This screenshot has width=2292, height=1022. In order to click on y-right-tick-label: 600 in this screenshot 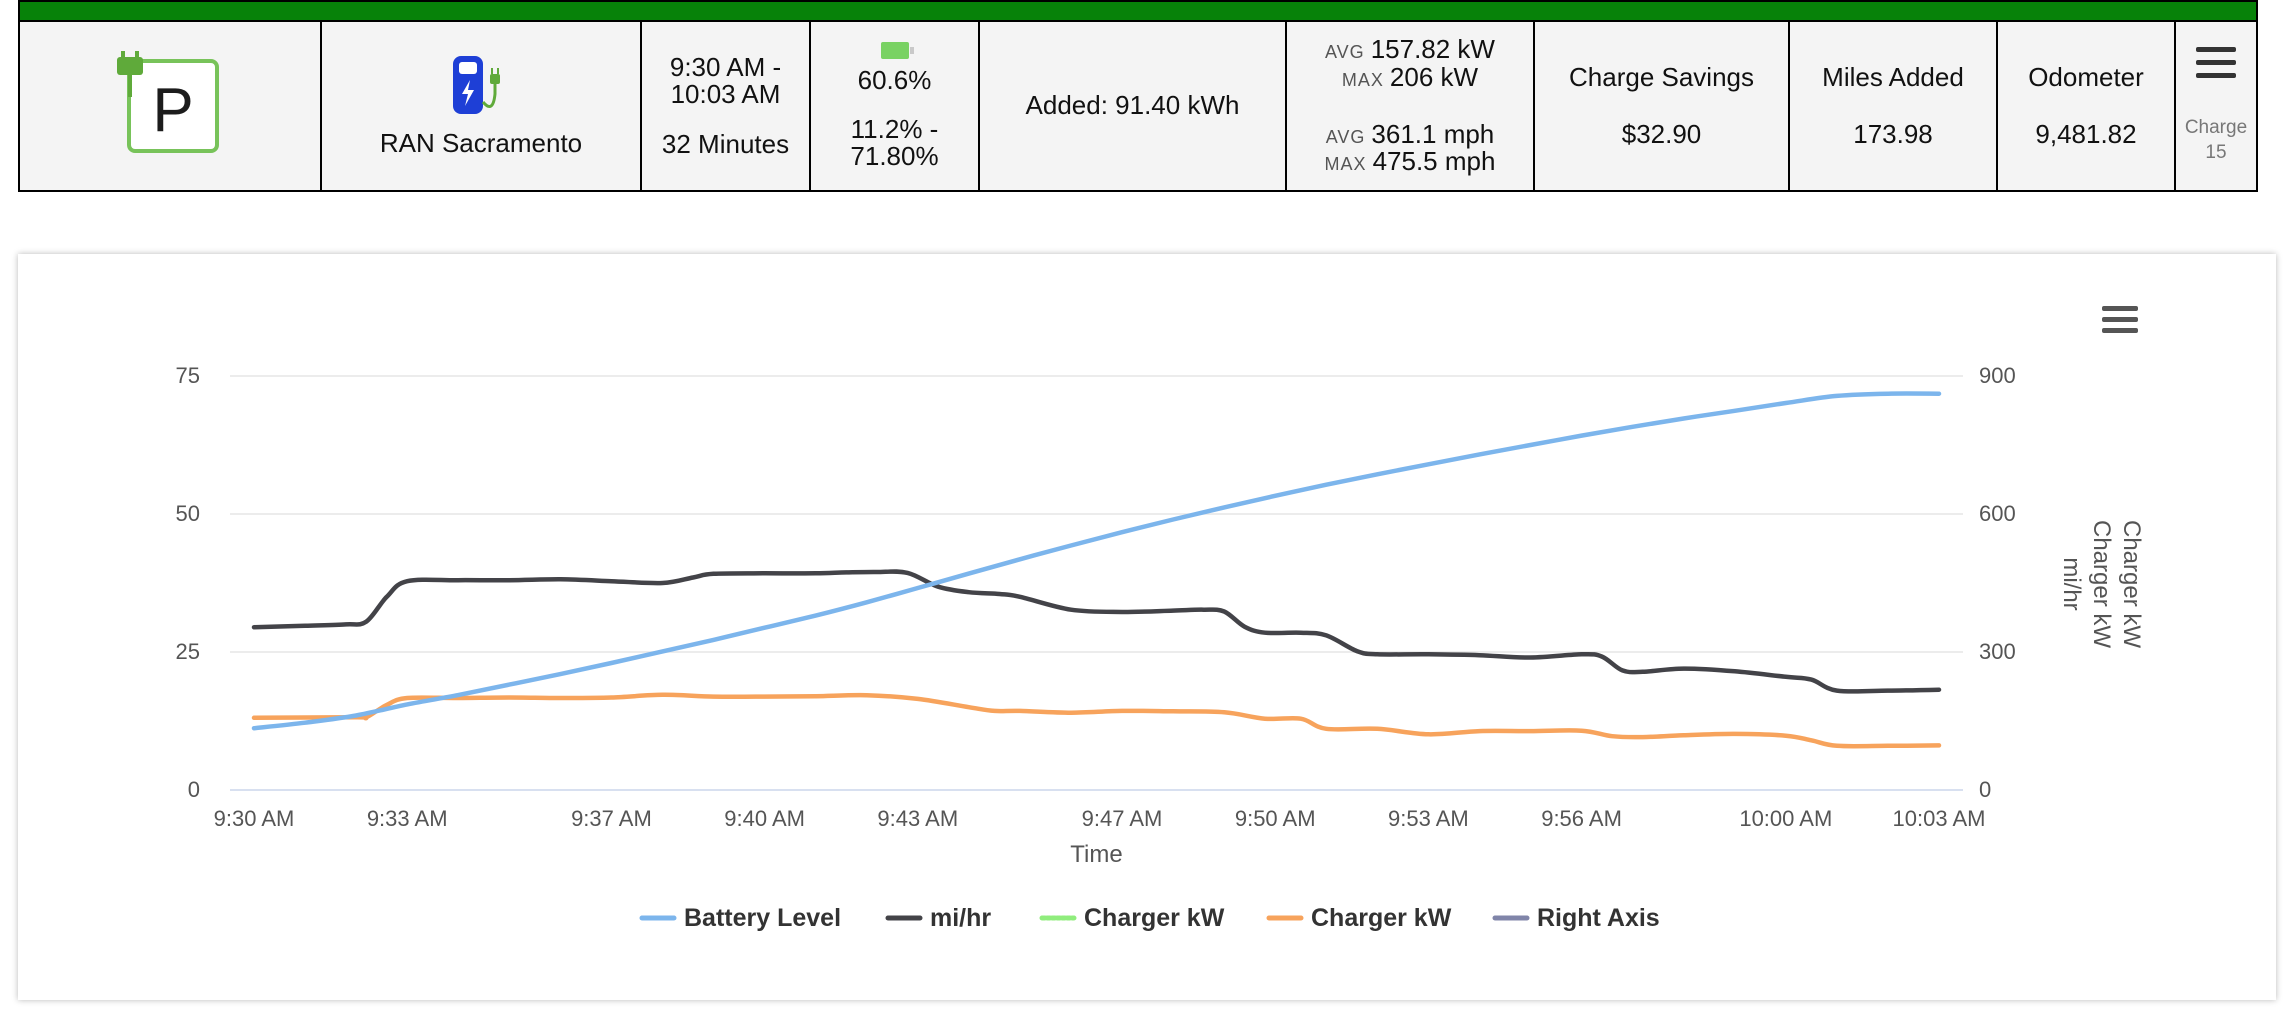, I will do `click(1997, 513)`.